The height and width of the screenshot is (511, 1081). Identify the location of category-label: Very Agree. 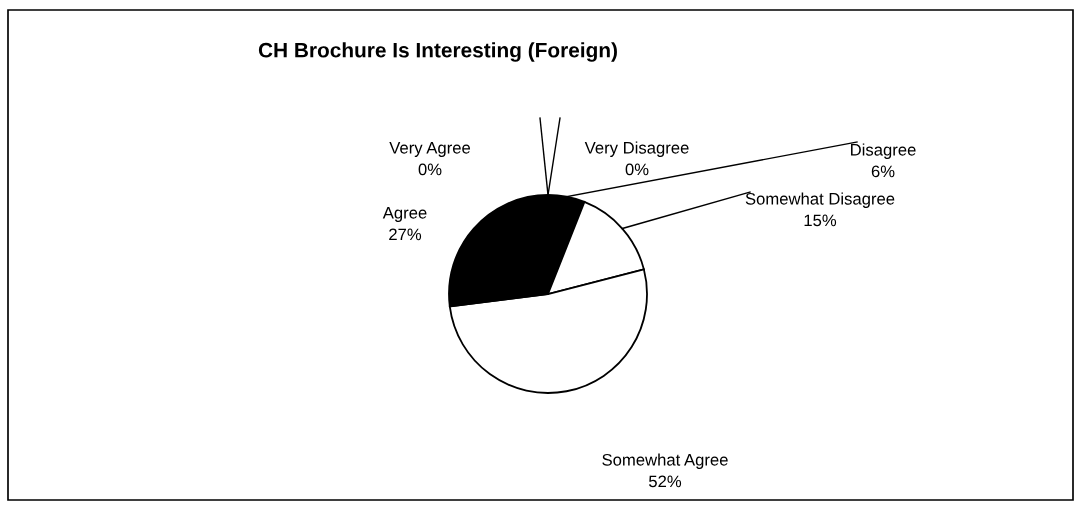
(430, 149).